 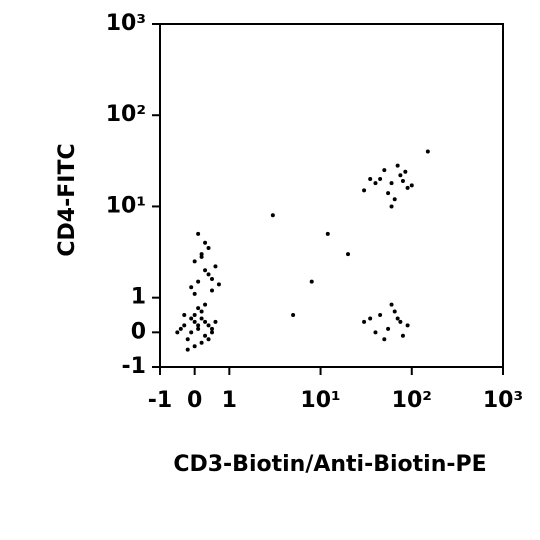 I want to click on y-axis-label: CD4-FITC, so click(x=67, y=199).